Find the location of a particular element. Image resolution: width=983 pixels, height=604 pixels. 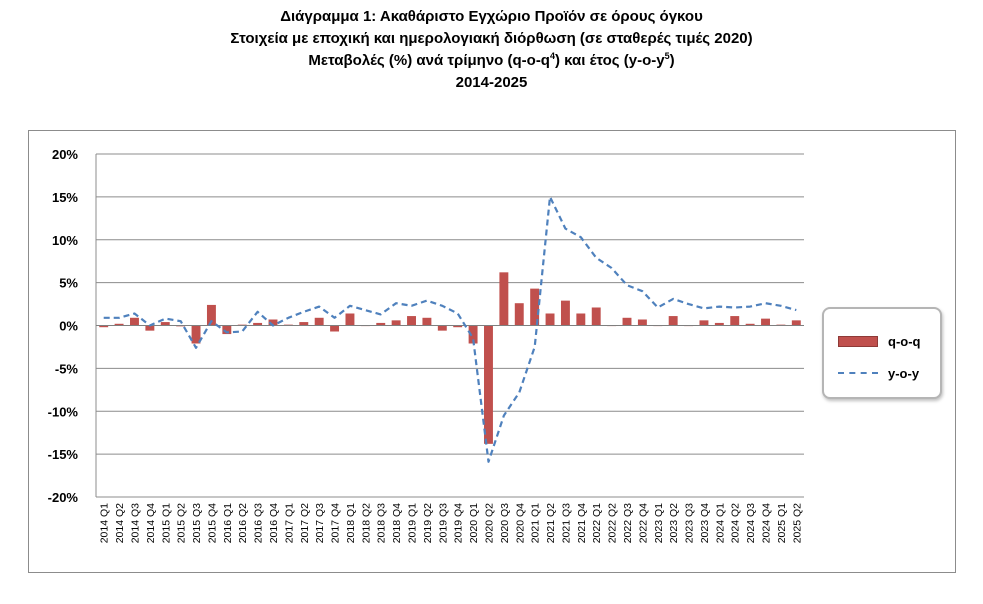

x-tick-label: 2022 Q2 is located at coordinates (613, 523).